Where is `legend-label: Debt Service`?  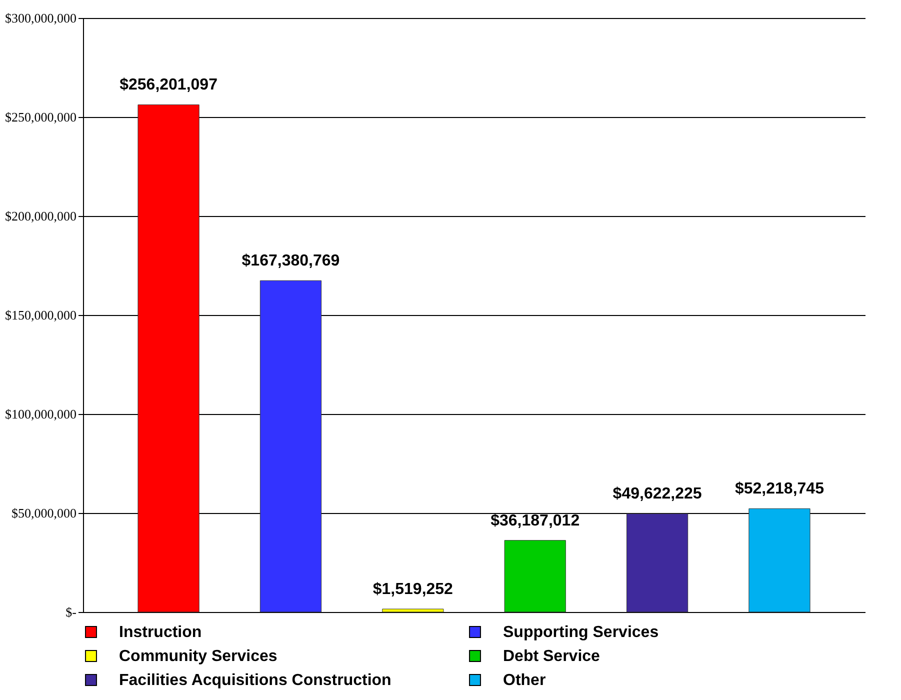 legend-label: Debt Service is located at coordinates (551, 656).